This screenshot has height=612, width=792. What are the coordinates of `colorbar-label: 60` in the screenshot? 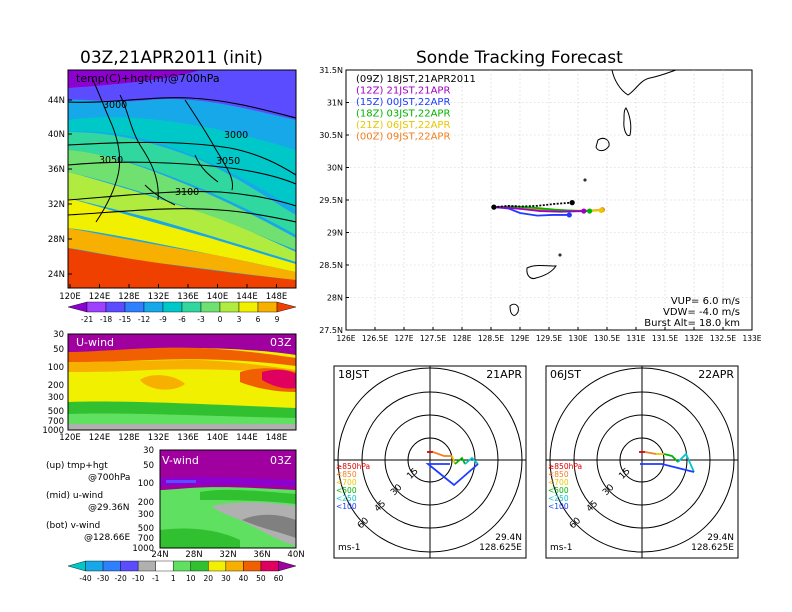 It's located at (279, 578).